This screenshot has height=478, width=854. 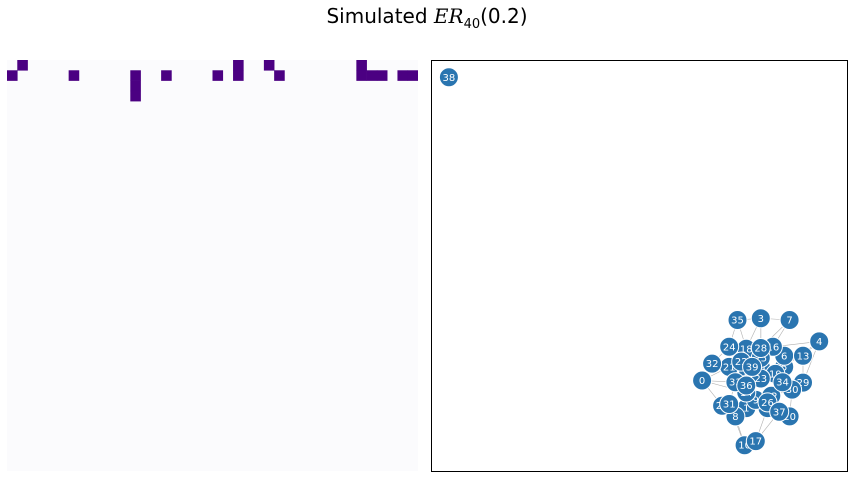 What do you see at coordinates (767, 403) in the screenshot?
I see `graph-node-label: 26` at bounding box center [767, 403].